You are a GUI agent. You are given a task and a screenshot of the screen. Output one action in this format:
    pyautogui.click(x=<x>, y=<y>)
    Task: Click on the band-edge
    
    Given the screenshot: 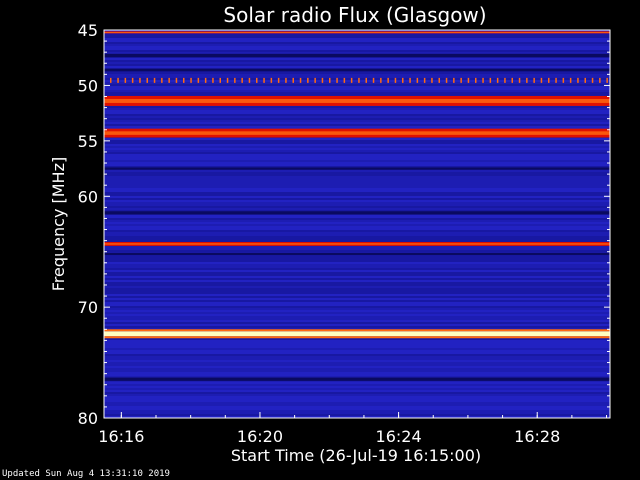 What is the action you would take?
    pyautogui.click(x=357, y=337)
    